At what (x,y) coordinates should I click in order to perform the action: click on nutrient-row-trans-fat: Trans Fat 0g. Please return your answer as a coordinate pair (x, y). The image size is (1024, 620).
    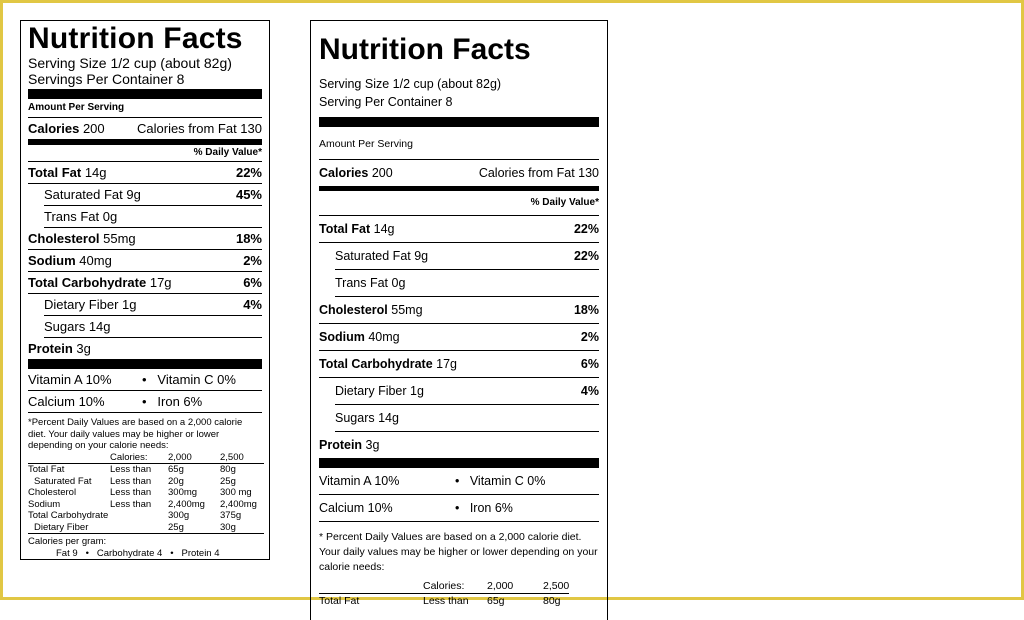
    Looking at the image, I should click on (153, 217).